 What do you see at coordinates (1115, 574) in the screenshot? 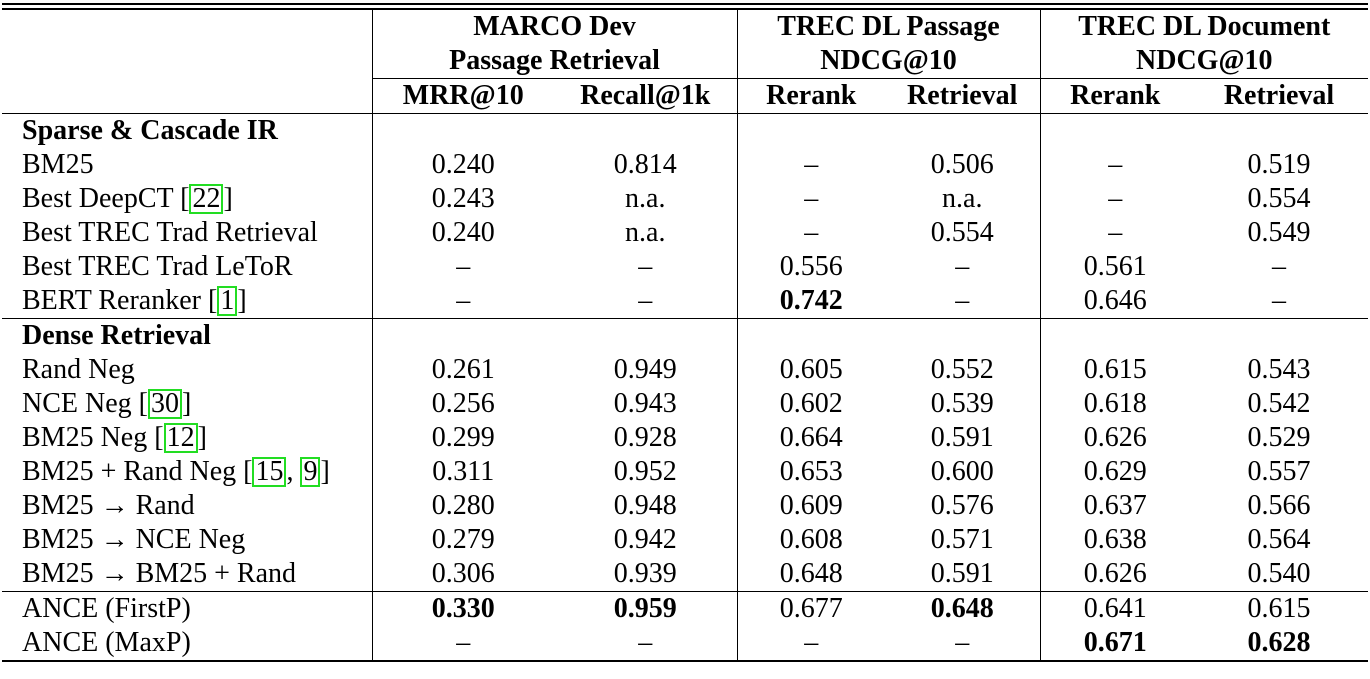
I see `cell-document-rerank: 0.626` at bounding box center [1115, 574].